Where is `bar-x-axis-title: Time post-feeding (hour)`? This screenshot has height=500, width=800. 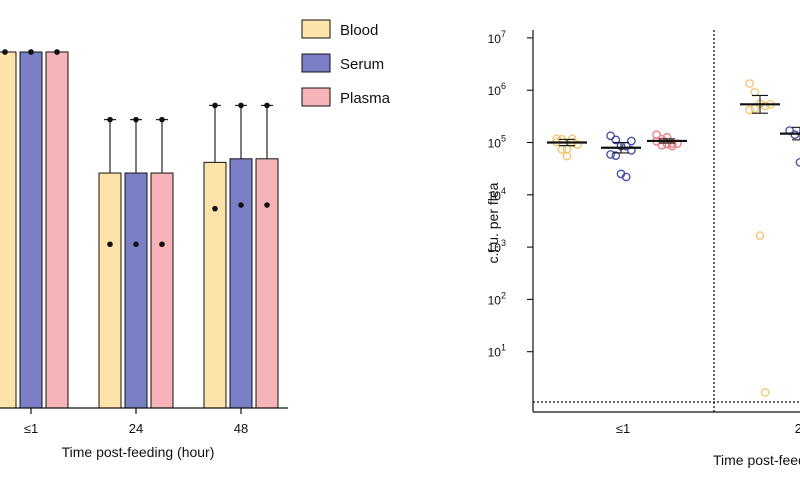 bar-x-axis-title: Time post-feeding (hour) is located at coordinates (138, 452).